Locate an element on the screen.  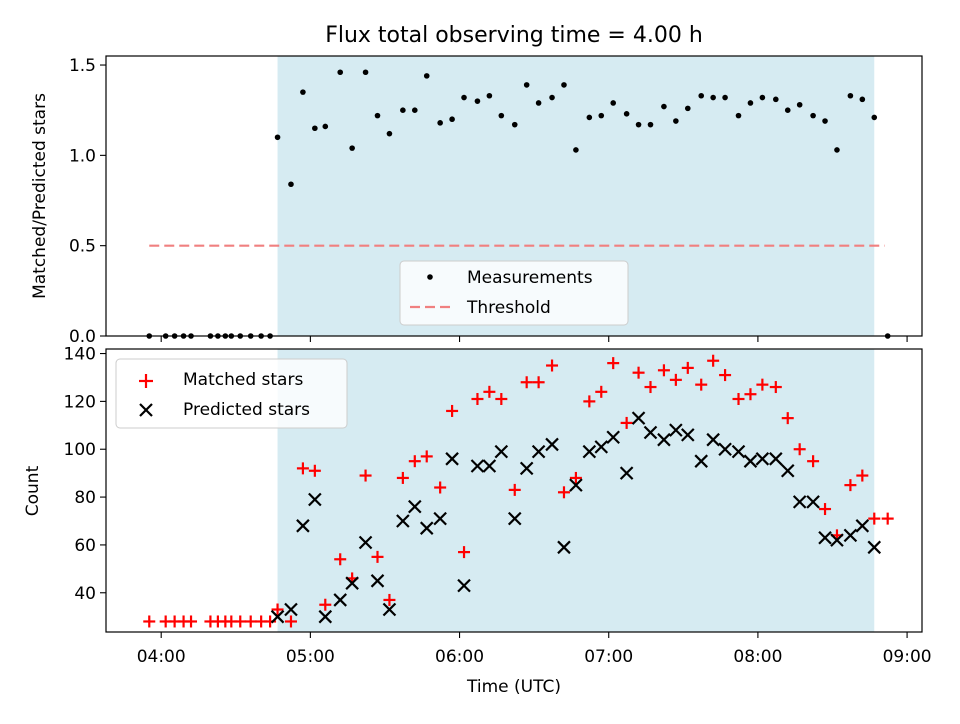
legend-matched-icon is located at coordinates (146, 381).